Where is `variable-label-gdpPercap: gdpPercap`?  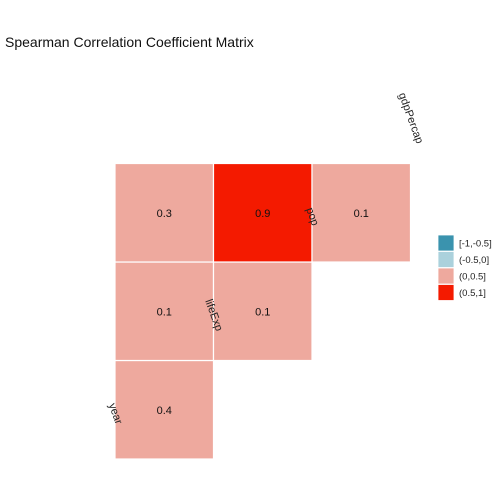
variable-label-gdpPercap: gdpPercap is located at coordinates (410, 118).